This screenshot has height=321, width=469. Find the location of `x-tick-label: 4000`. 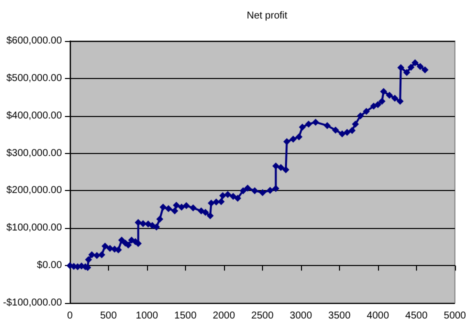

x-tick-label: 4000 is located at coordinates (378, 315).